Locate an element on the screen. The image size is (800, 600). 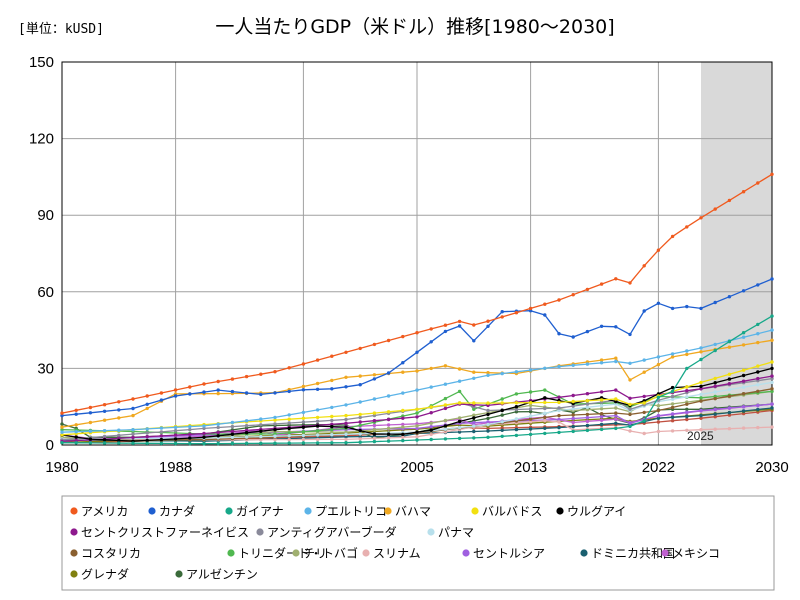
legend-label: パナマ is located at coordinates (456, 533).